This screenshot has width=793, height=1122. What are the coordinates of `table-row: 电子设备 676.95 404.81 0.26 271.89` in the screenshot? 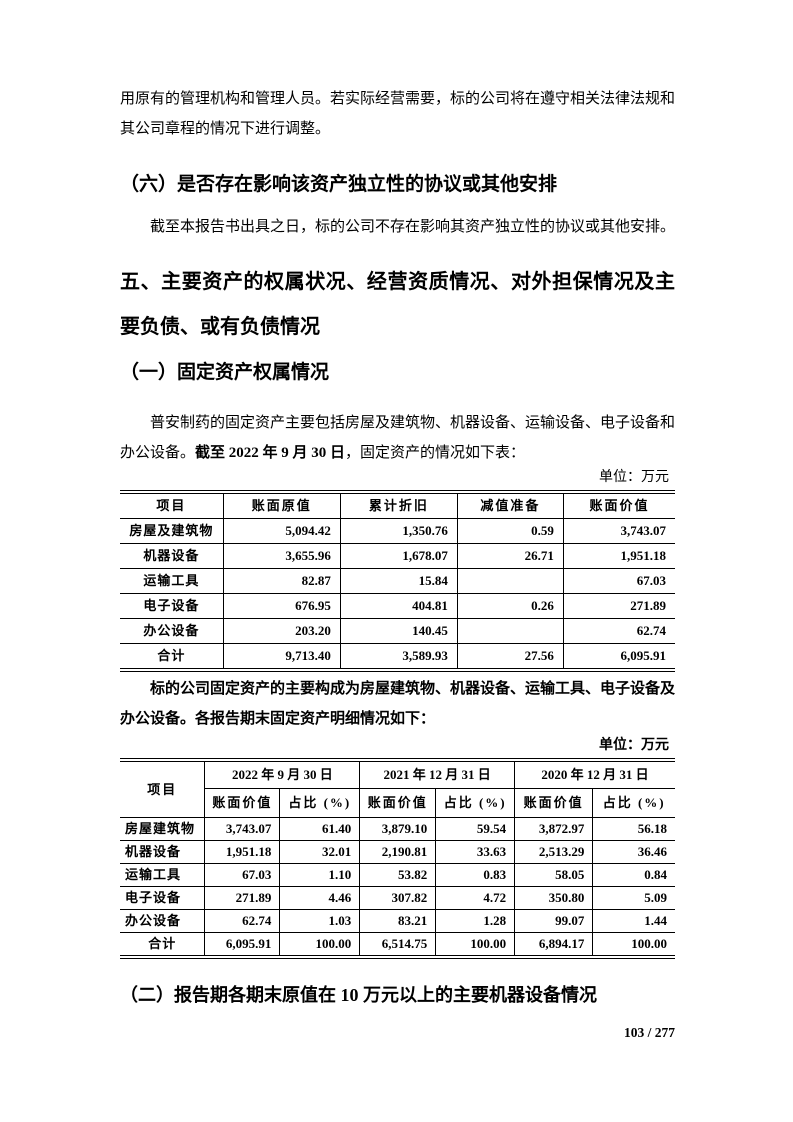 It's located at (397, 606).